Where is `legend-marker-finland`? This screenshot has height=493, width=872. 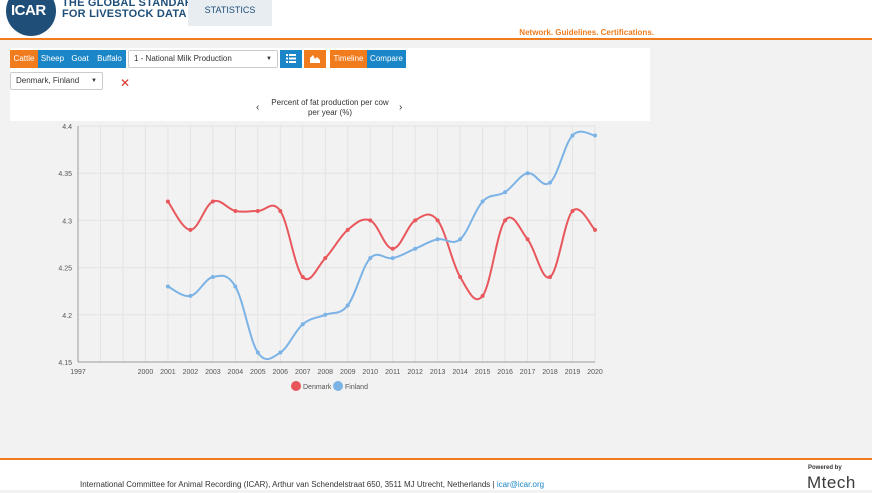 legend-marker-finland is located at coordinates (338, 386).